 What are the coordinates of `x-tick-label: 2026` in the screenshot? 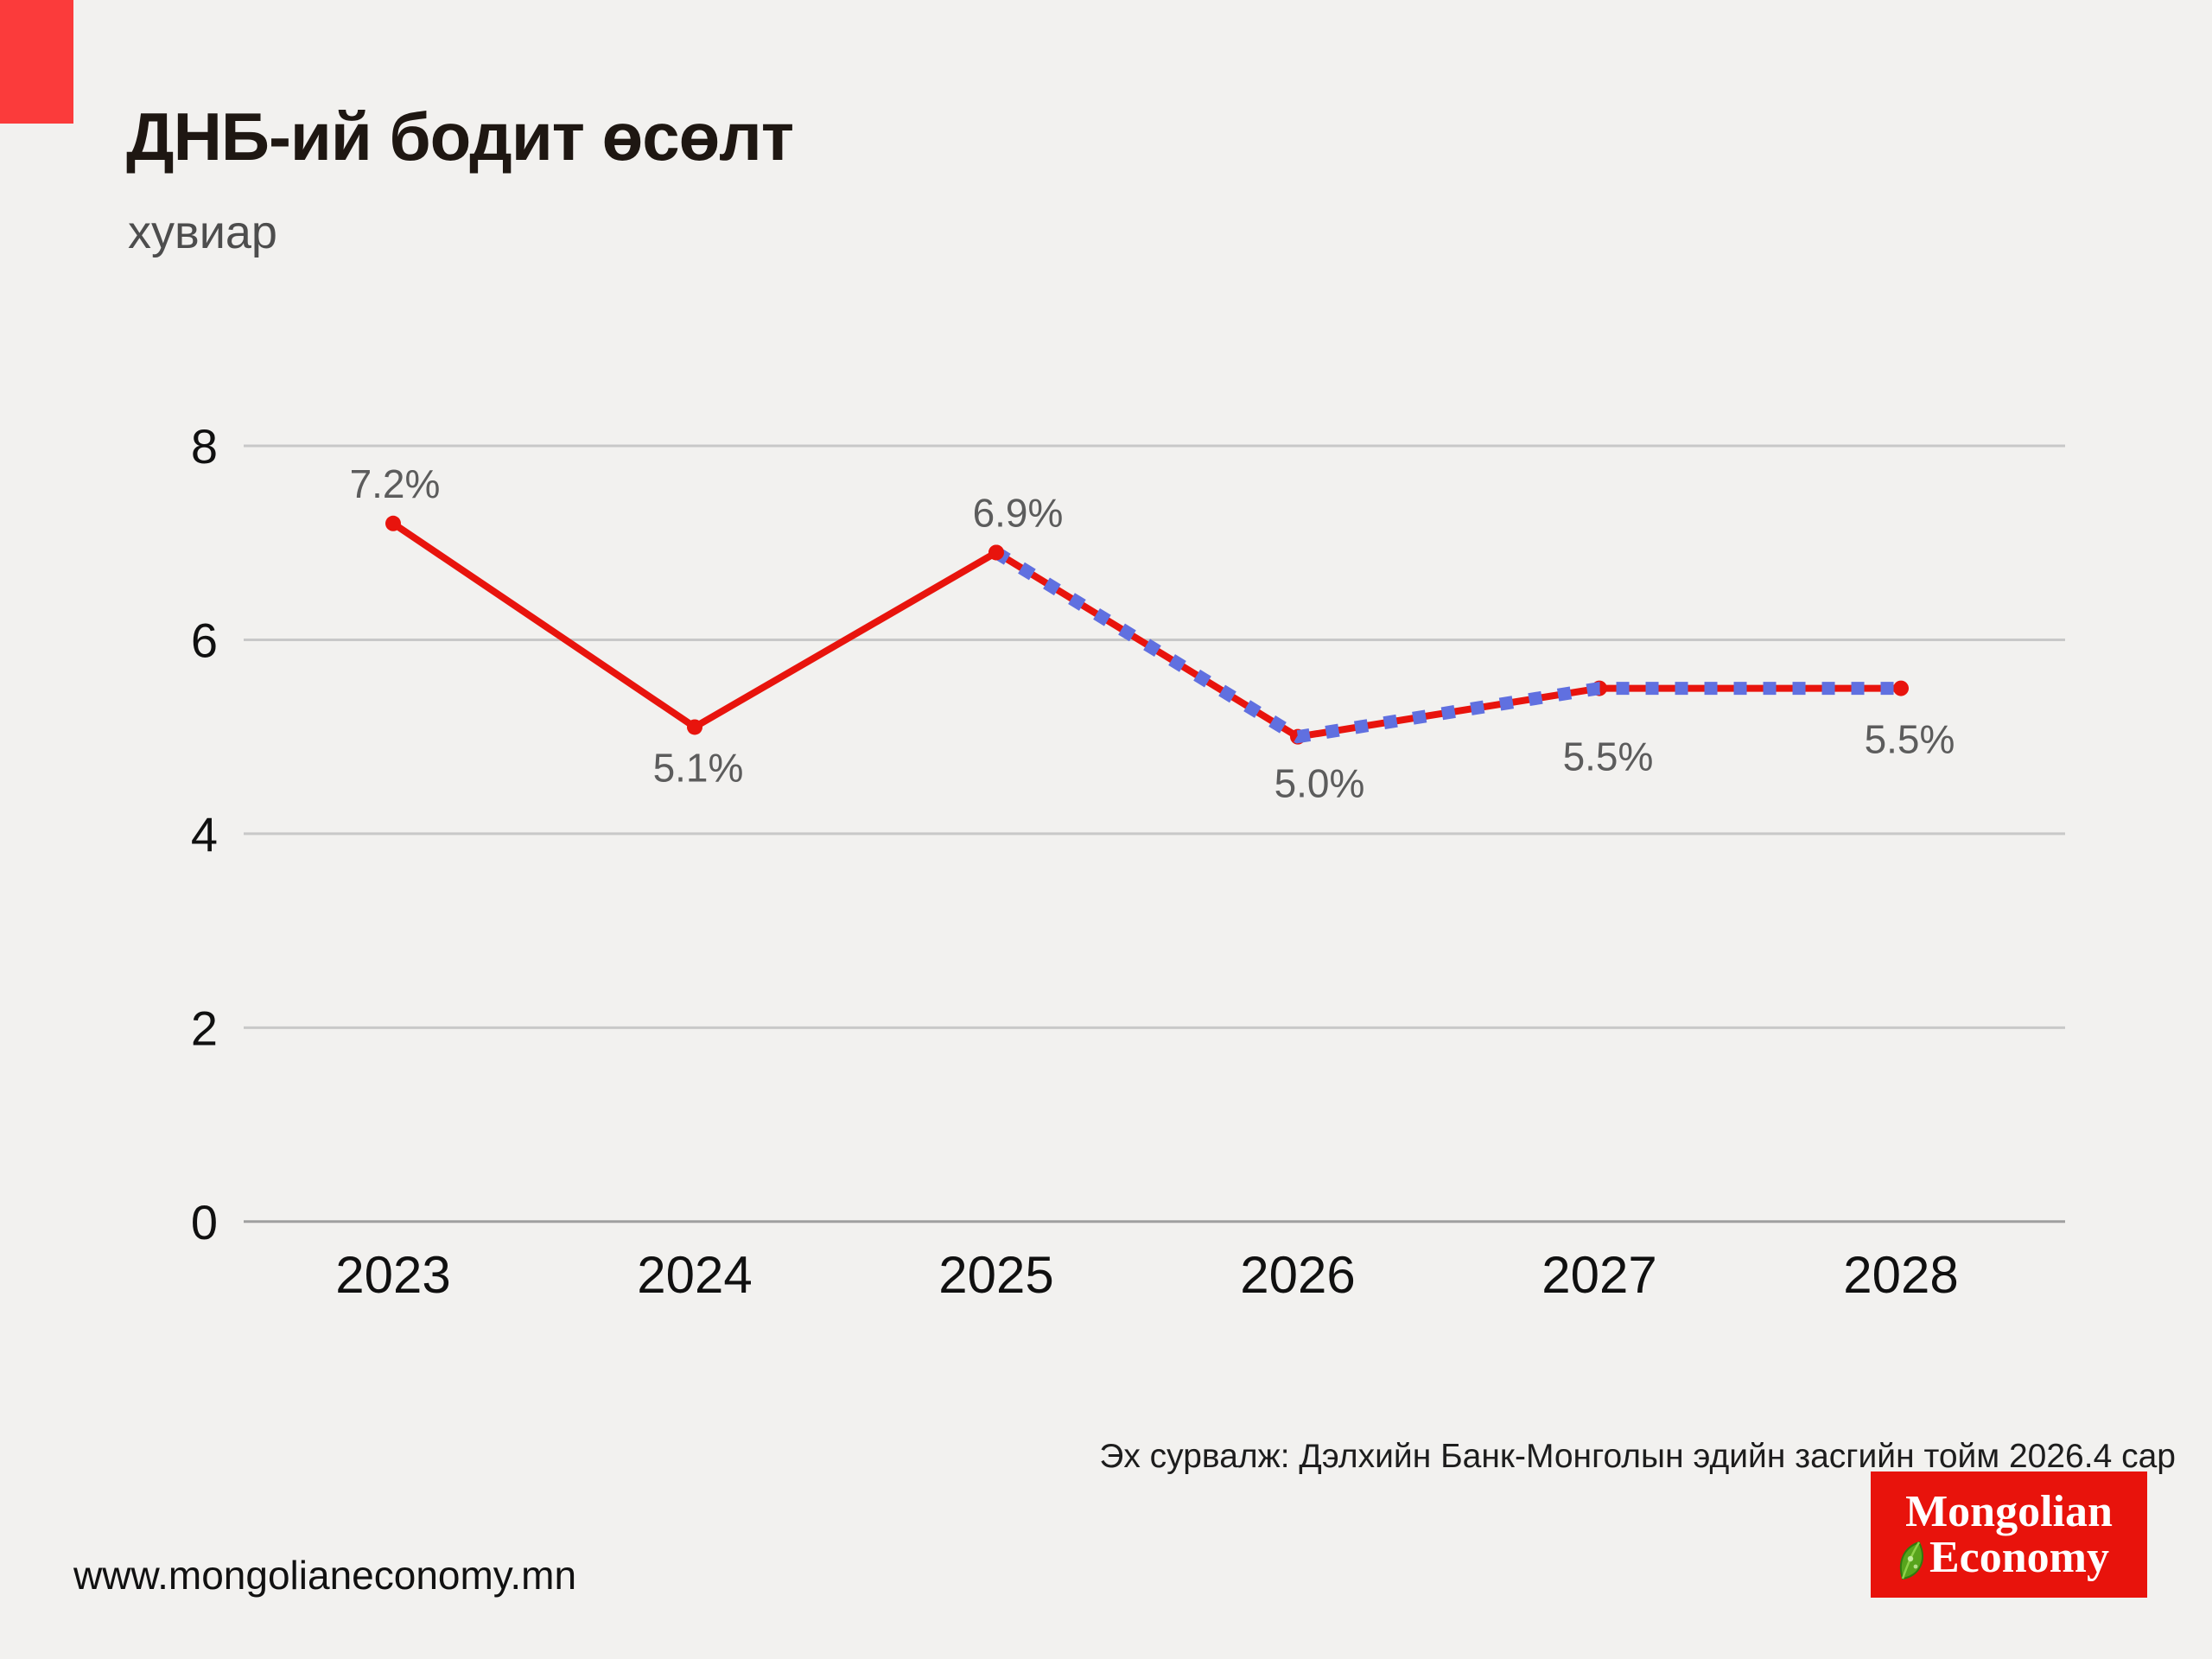 It's located at (1297, 1275).